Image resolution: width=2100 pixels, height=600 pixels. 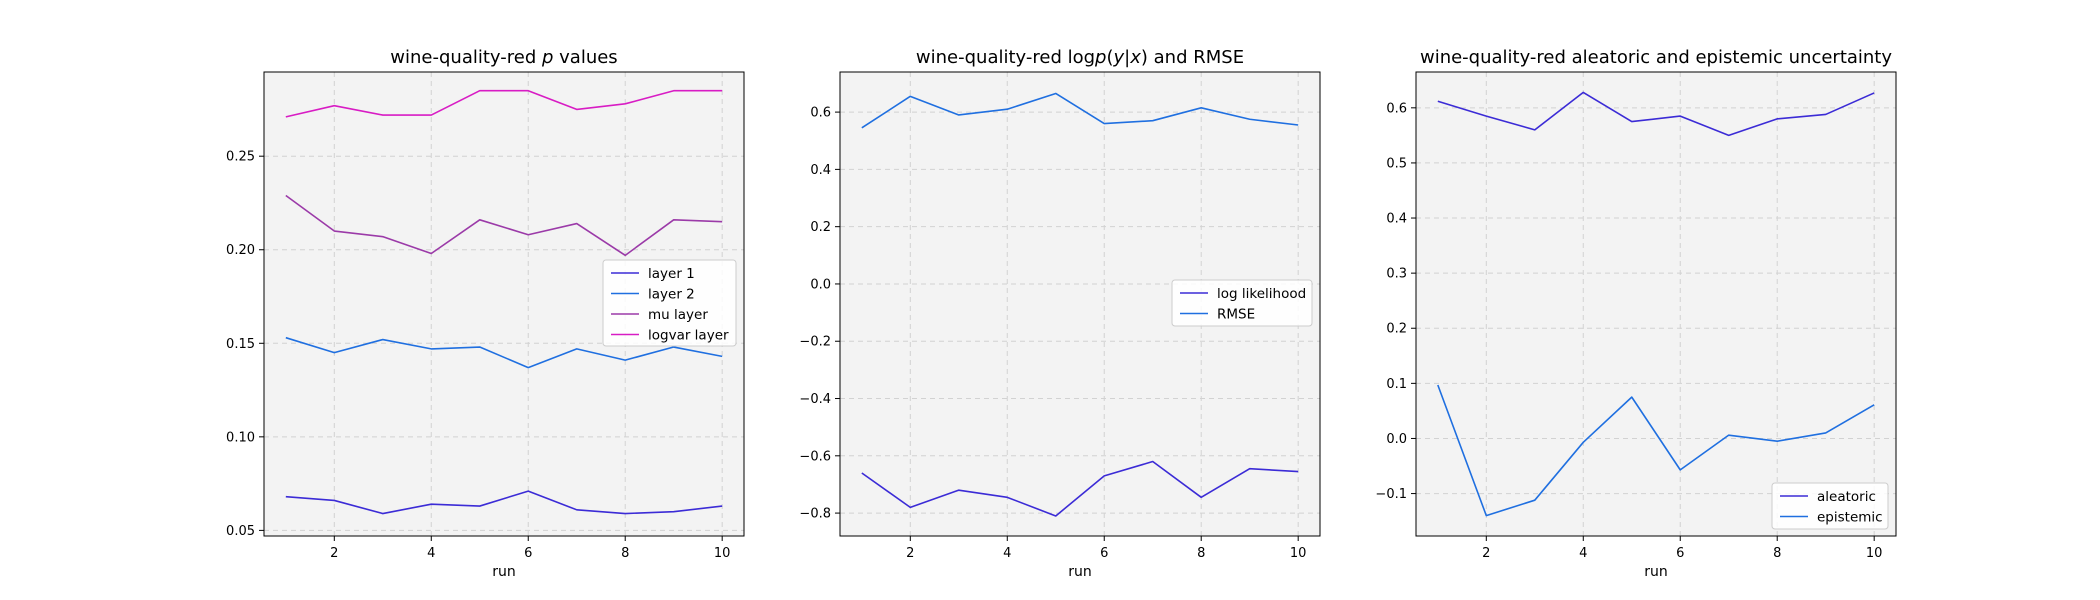 What do you see at coordinates (815, 456) in the screenshot?
I see `y-tick-label: −0.6` at bounding box center [815, 456].